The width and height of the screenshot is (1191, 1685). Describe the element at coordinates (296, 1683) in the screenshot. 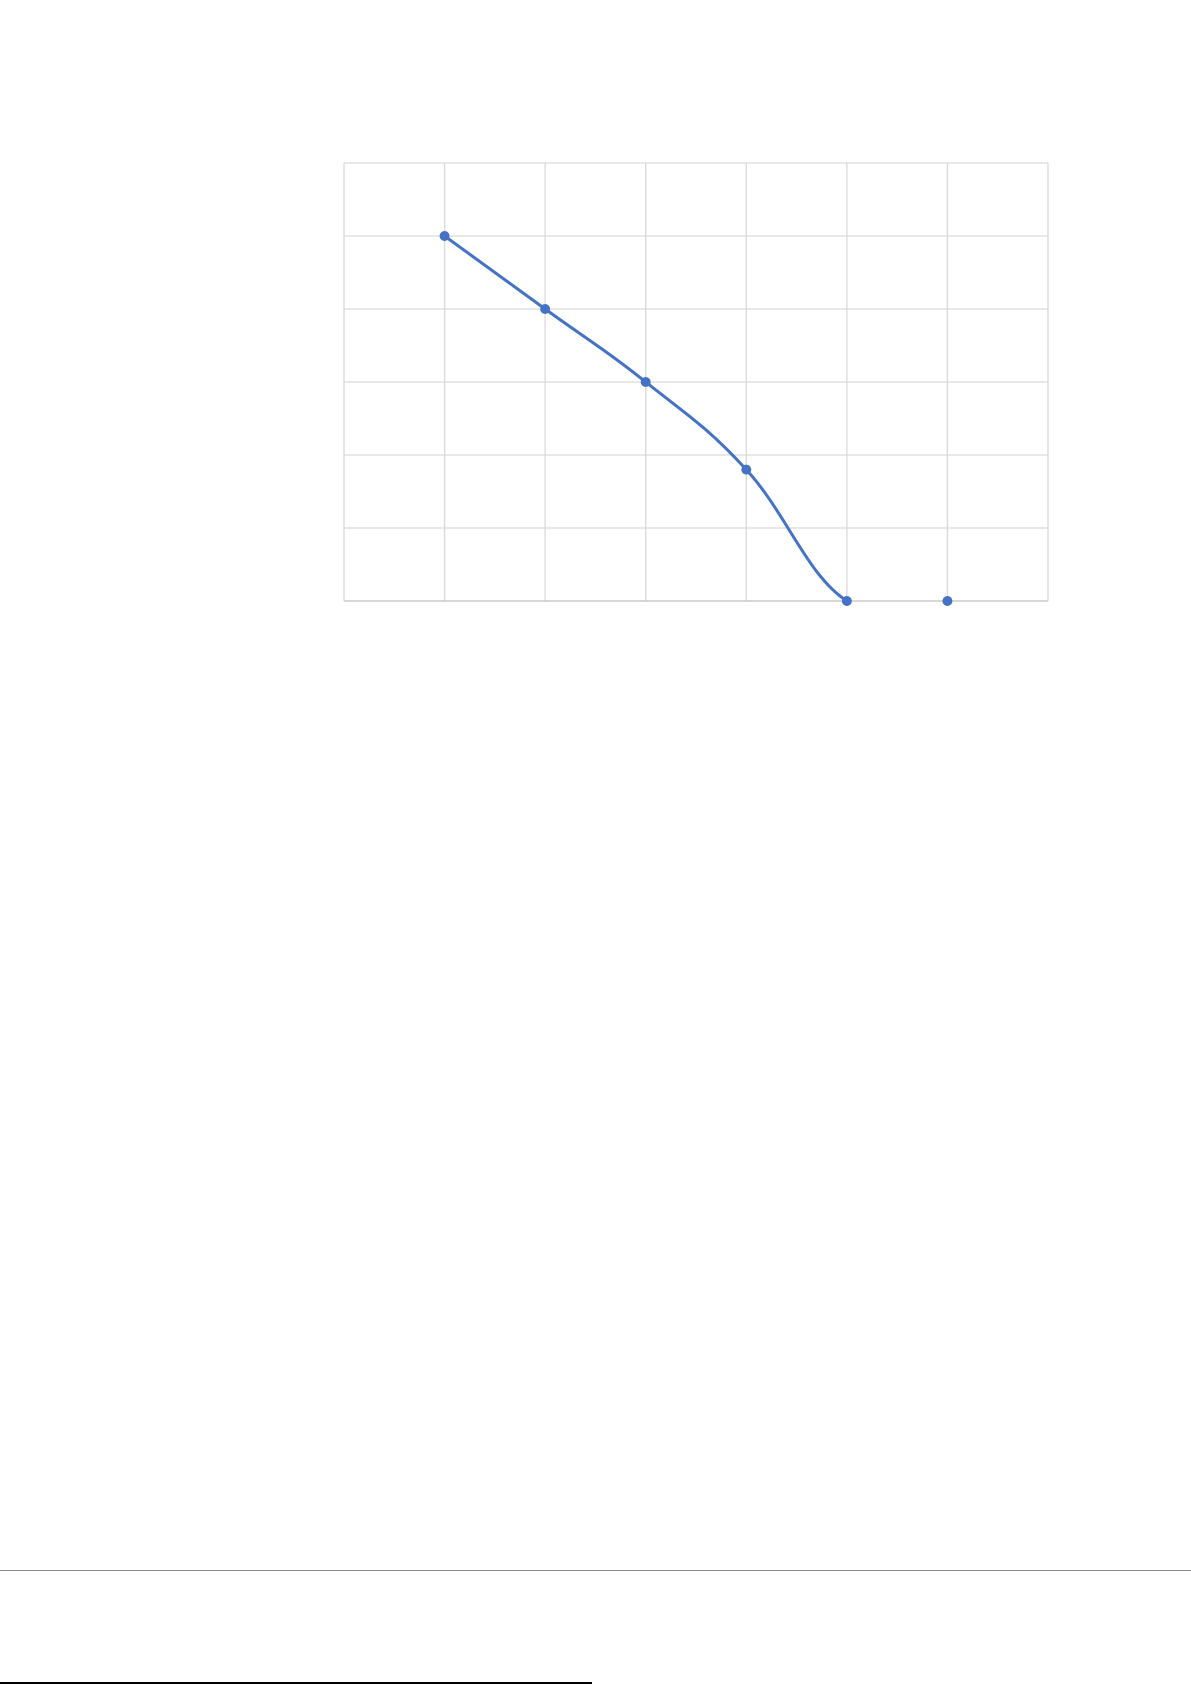

I see `footer-rule` at that location.